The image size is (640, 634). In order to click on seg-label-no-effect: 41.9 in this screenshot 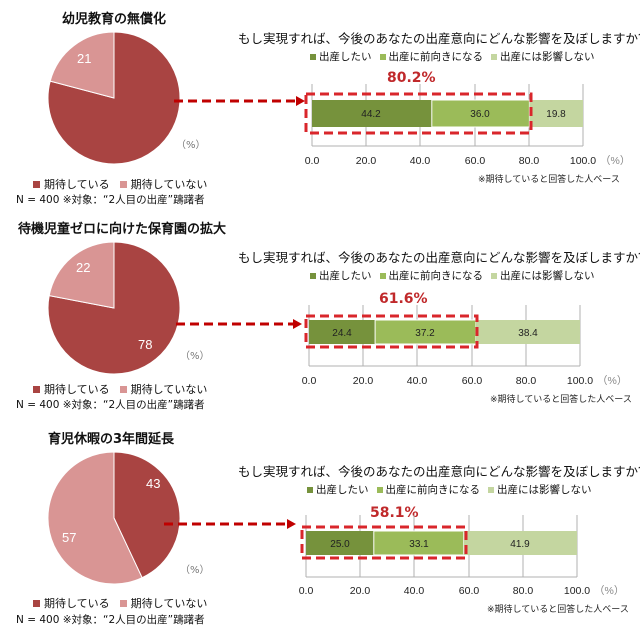, I will do `click(520, 544)`.